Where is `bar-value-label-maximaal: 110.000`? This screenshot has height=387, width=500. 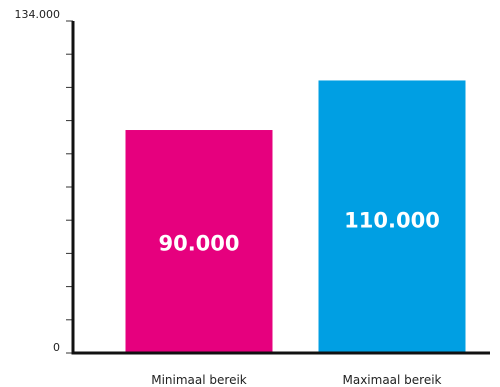
bar-value-label-maximaal: 110.000 is located at coordinates (392, 221).